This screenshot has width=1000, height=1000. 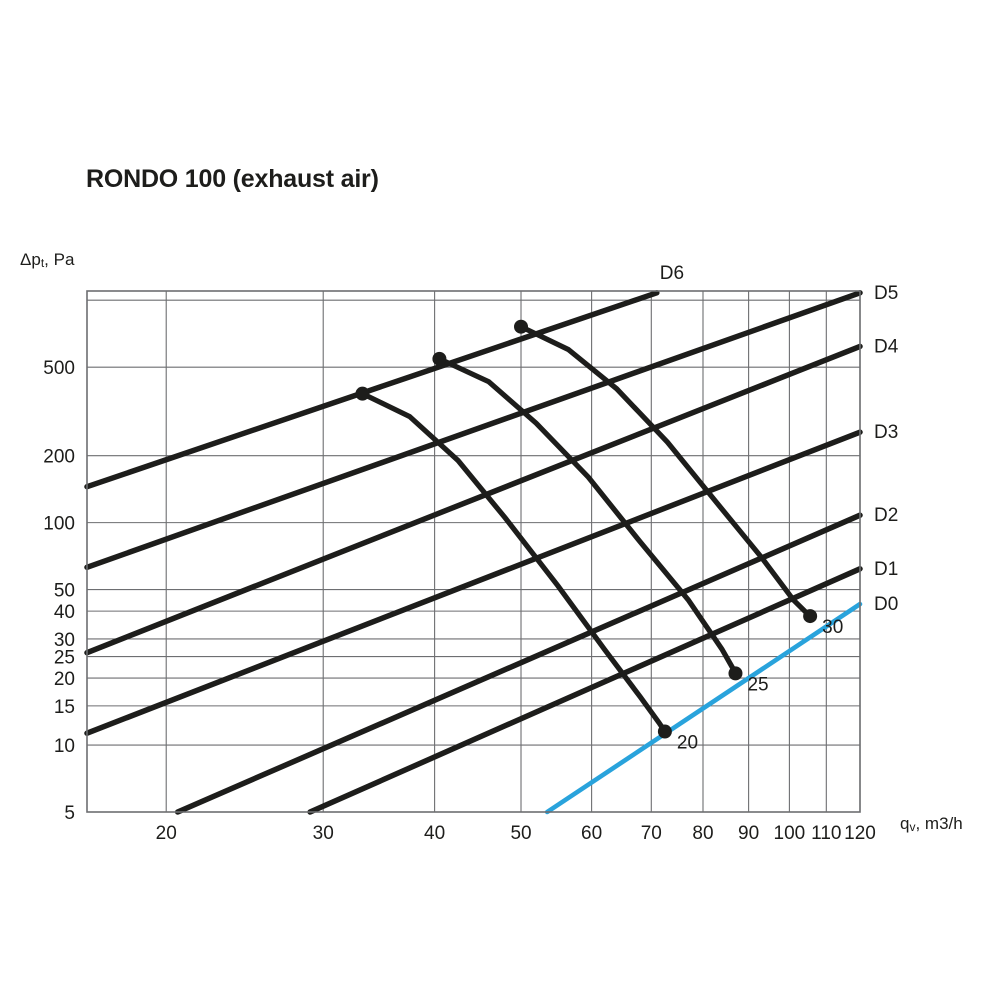 I want to click on x-tick-labels-group: 20 30 40 50 60 70 80 90 100 110 120, so click(x=516, y=833).